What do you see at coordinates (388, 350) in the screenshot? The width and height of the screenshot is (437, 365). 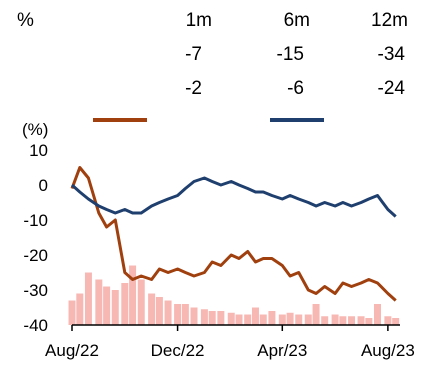 I see `x-tick-label: Aug/23` at bounding box center [388, 350].